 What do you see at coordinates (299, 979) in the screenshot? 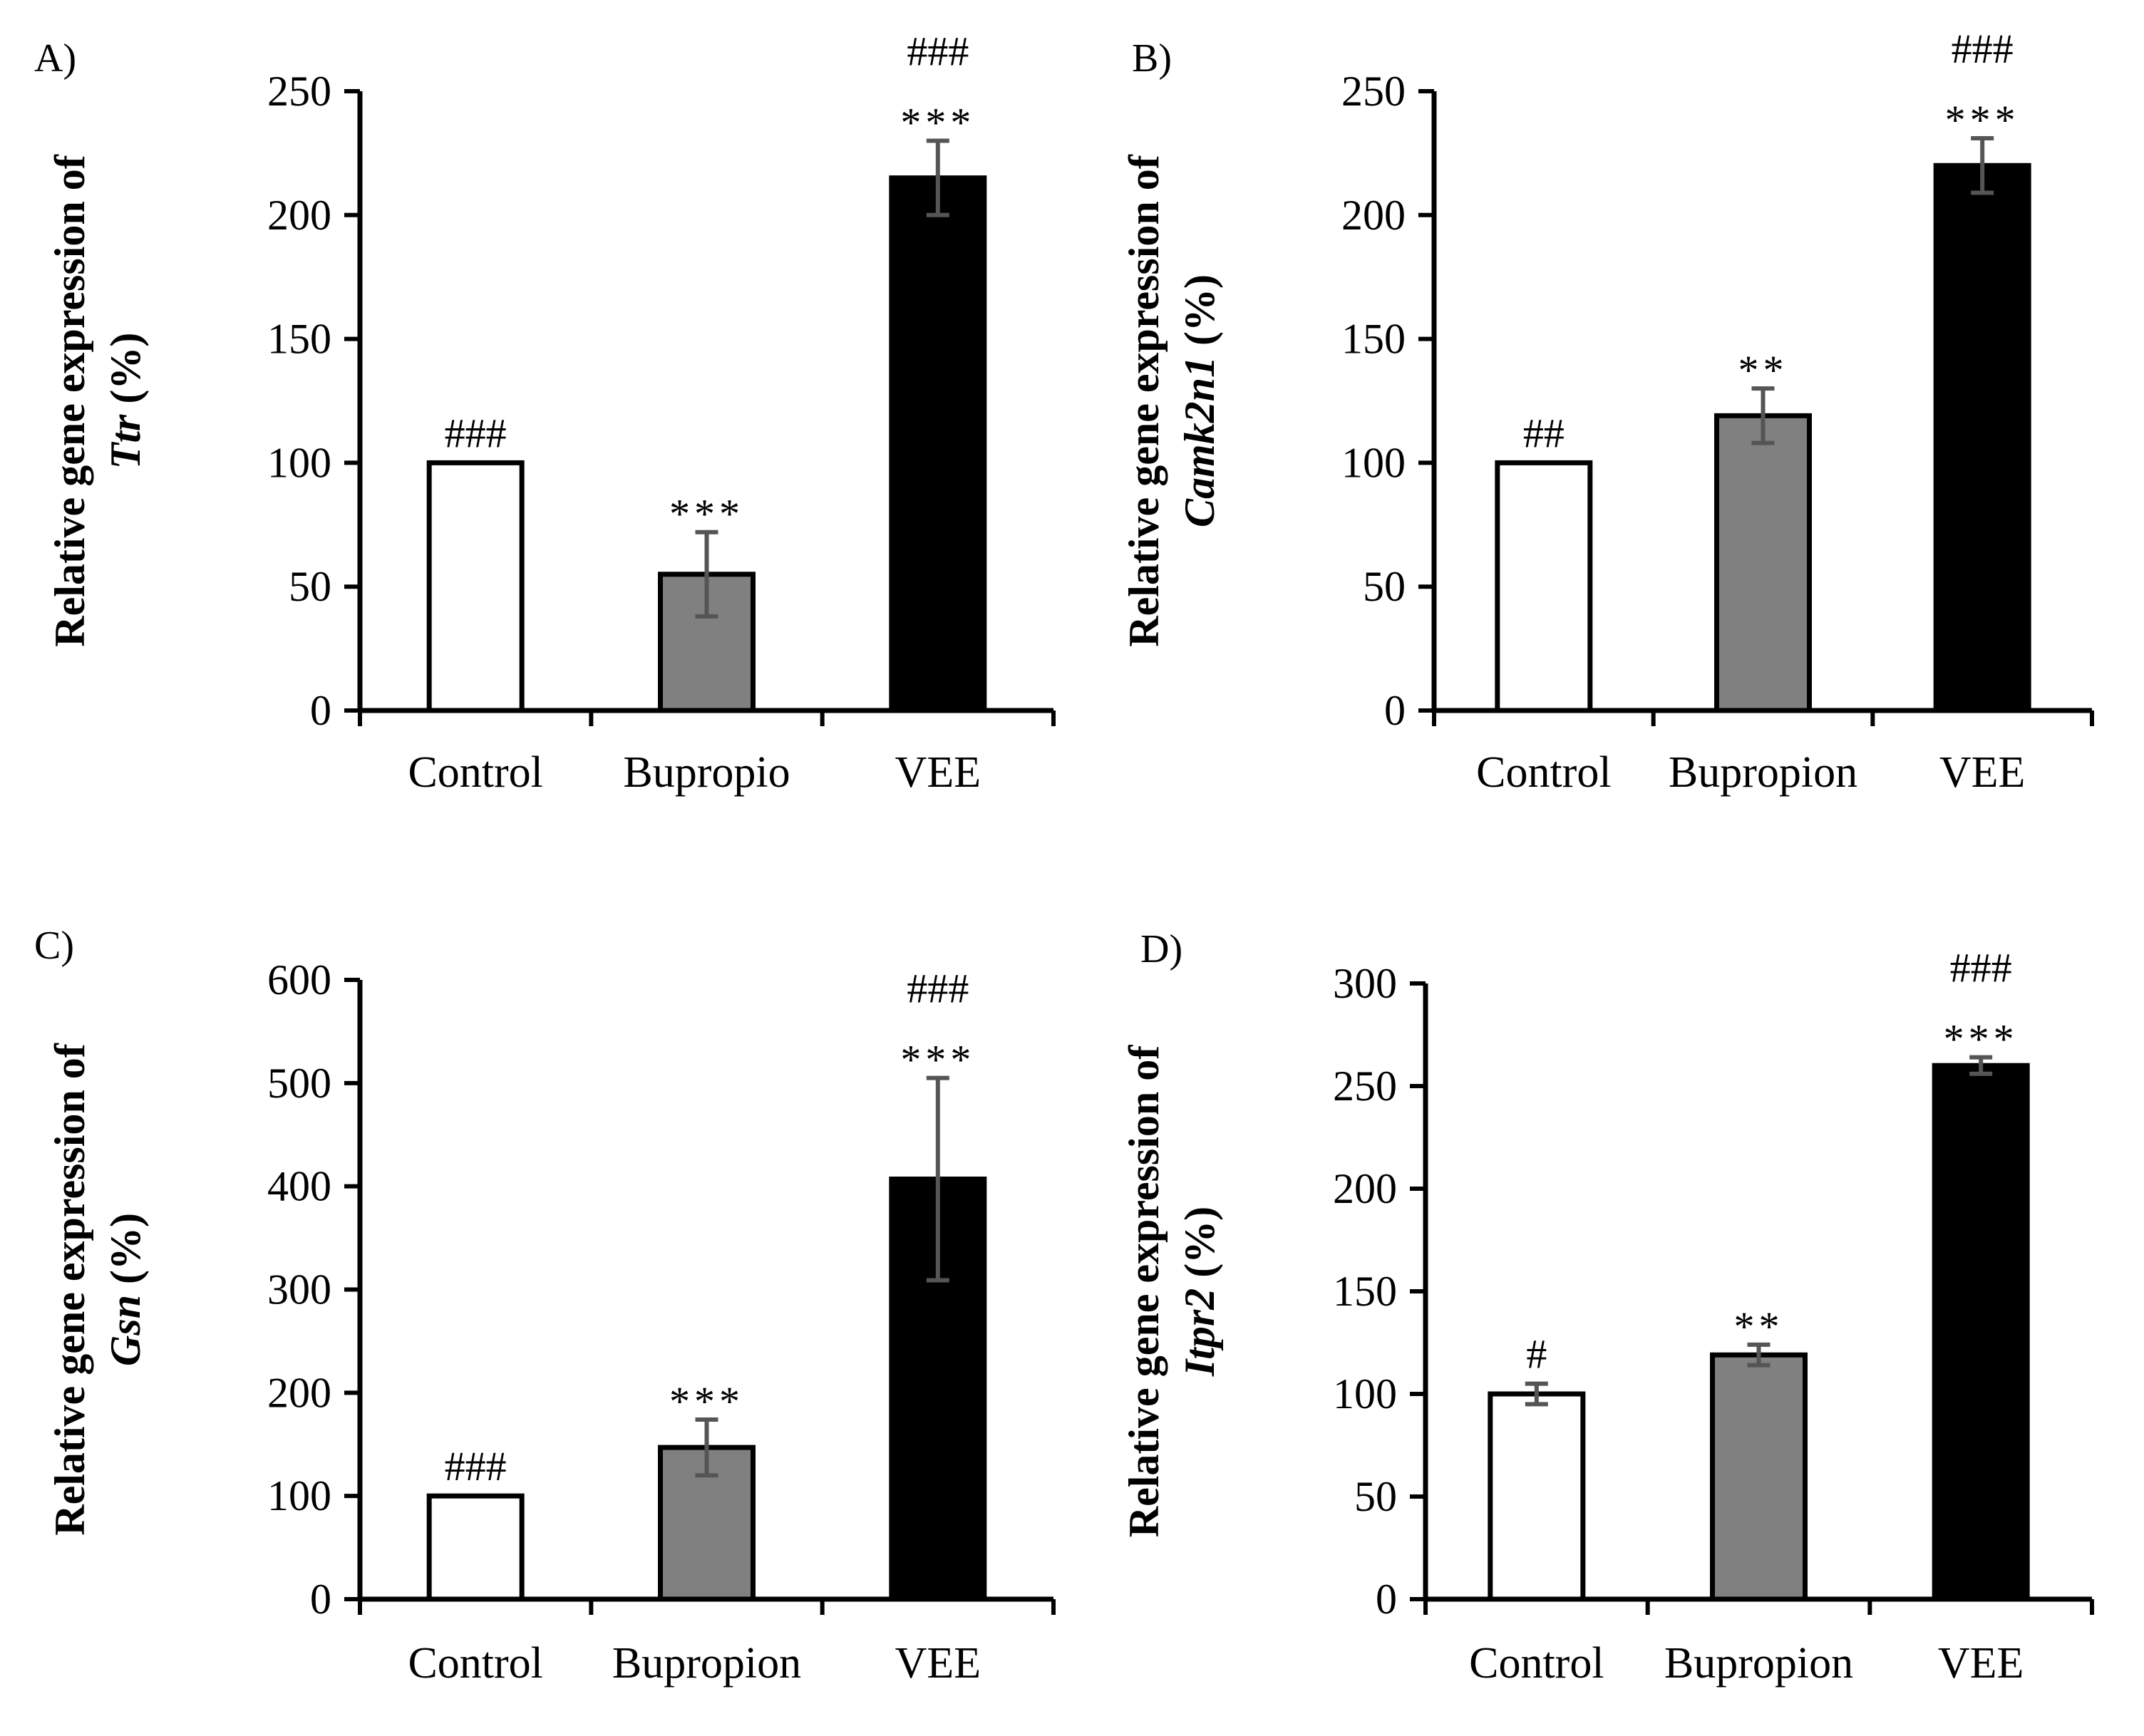
I see `y-tick-label: 600` at bounding box center [299, 979].